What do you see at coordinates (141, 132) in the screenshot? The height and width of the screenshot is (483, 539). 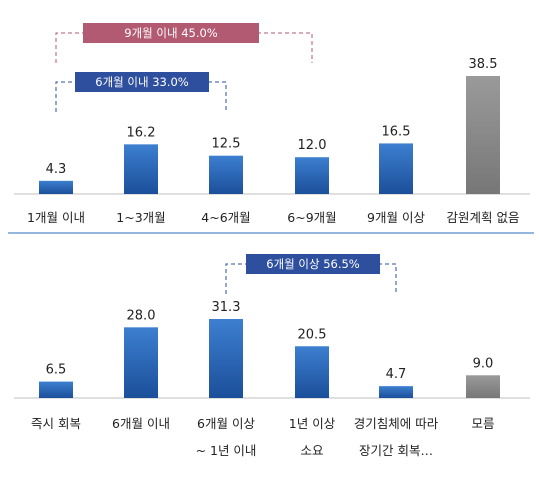 I see `value-label: 16.2` at bounding box center [141, 132].